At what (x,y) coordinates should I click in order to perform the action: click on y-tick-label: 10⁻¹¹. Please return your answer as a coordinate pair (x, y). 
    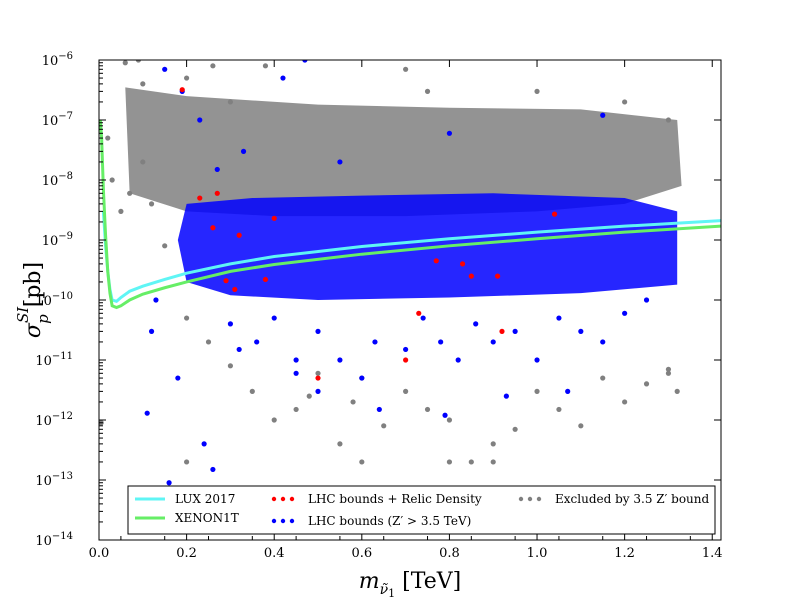
    Looking at the image, I should click on (54, 360).